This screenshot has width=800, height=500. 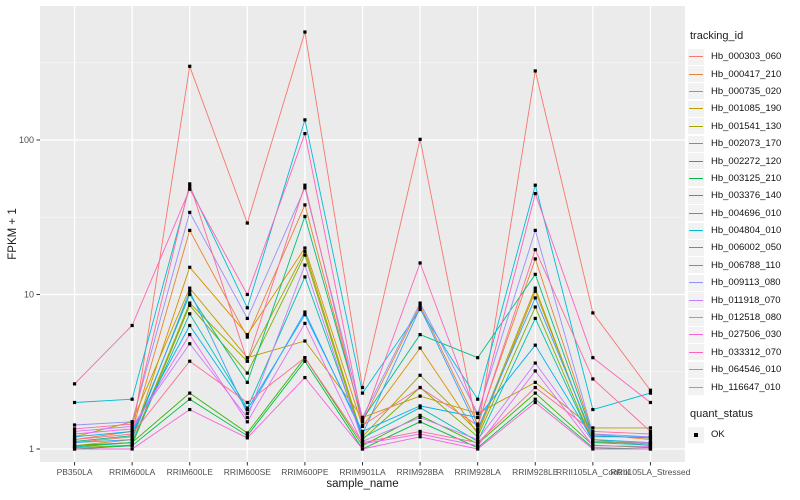 I want to click on legend-item-label: Hb_000417_210, so click(x=746, y=74).